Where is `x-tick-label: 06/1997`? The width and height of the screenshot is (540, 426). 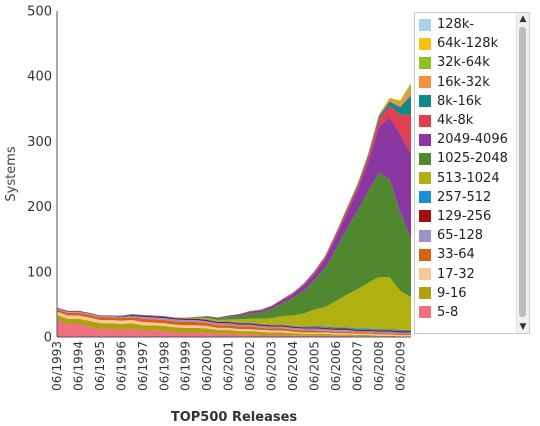
x-tick-label: 06/1997 is located at coordinates (143, 366).